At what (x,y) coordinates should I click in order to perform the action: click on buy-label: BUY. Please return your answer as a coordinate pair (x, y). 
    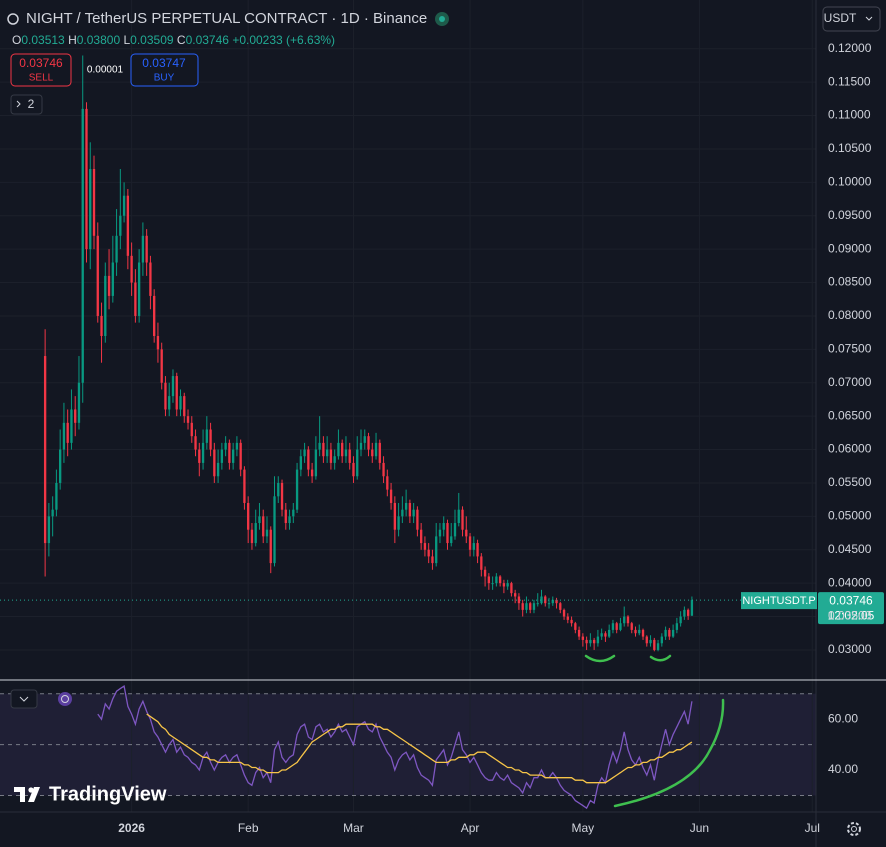
    Looking at the image, I should click on (164, 78).